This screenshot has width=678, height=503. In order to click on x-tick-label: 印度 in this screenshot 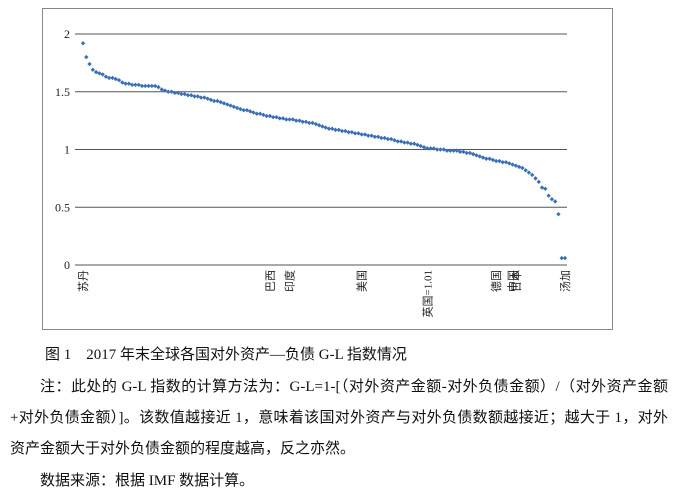, I will do `click(290, 281)`.